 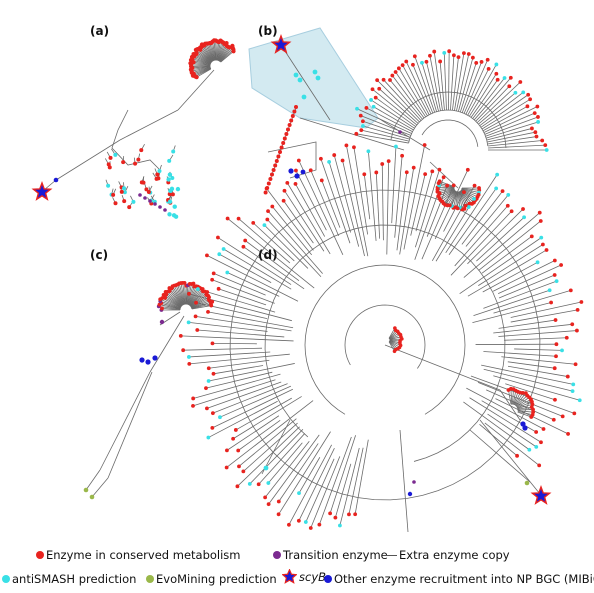 I want to click on transition-enzyme-dot, so click(x=150, y=201).